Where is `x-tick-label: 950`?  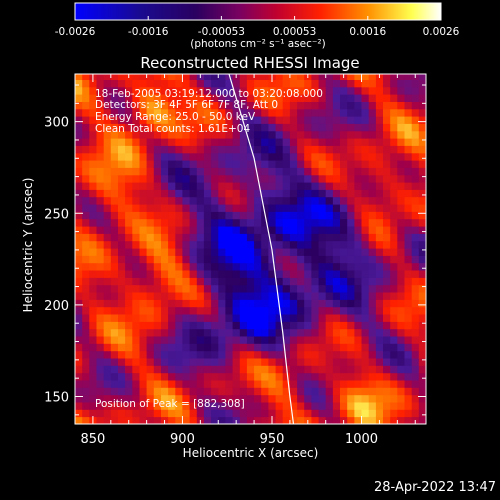
x-tick-label: 950 is located at coordinates (272, 439).